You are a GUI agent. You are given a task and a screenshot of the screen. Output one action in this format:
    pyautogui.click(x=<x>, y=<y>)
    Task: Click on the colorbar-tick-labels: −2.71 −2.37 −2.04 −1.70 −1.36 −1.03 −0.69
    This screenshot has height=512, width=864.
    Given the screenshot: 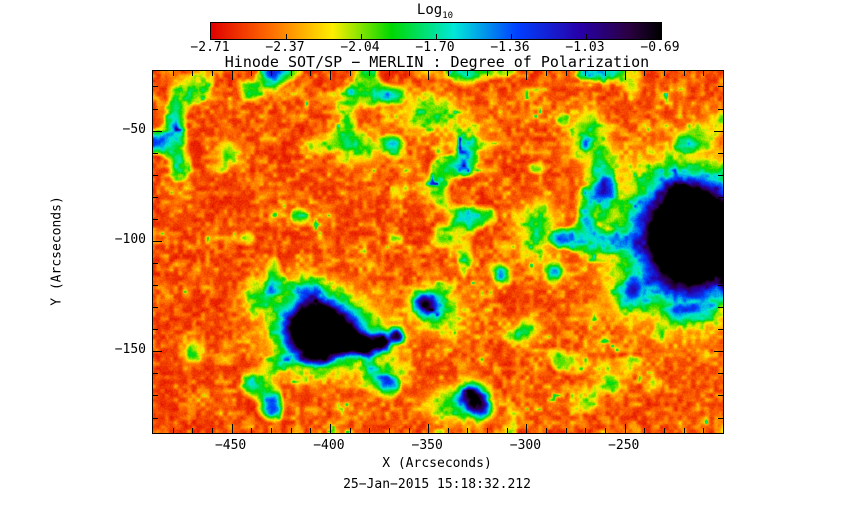 What is the action you would take?
    pyautogui.click(x=432, y=48)
    